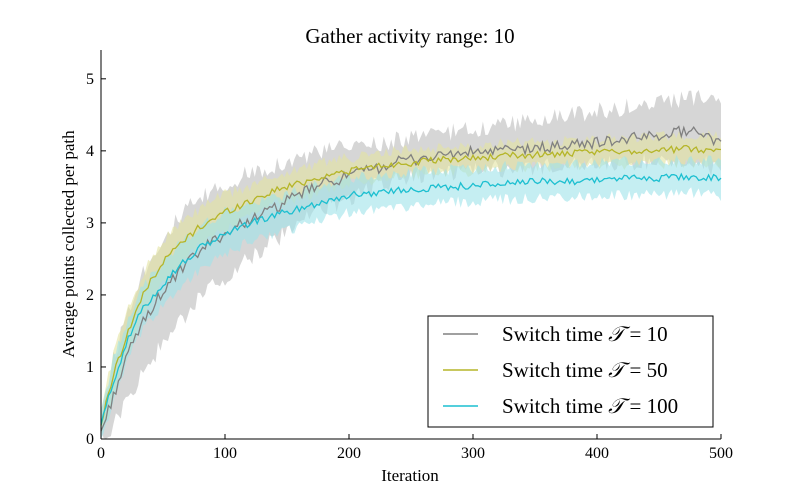 This screenshot has width=800, height=500. I want to click on x-tick-label: 500, so click(721, 453).